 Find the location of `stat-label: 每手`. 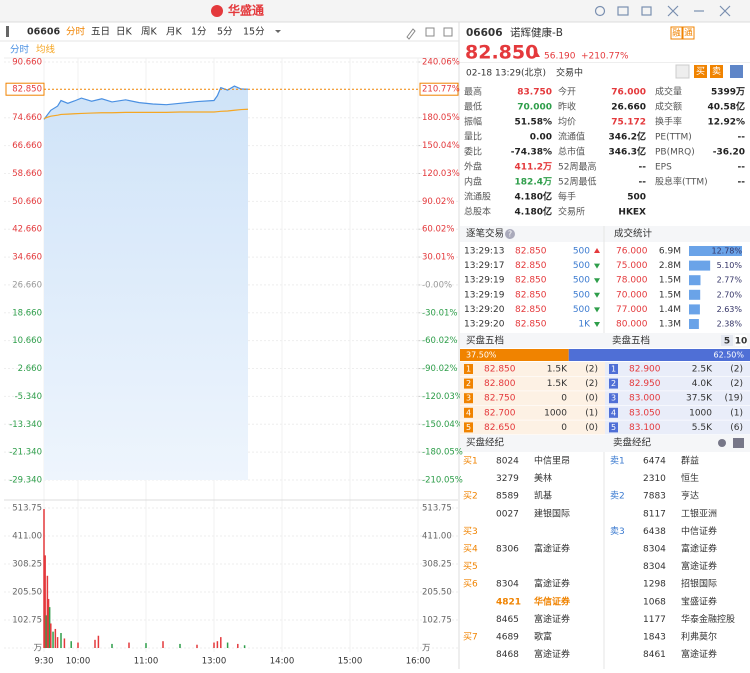

stat-label: 每手 is located at coordinates (567, 197).